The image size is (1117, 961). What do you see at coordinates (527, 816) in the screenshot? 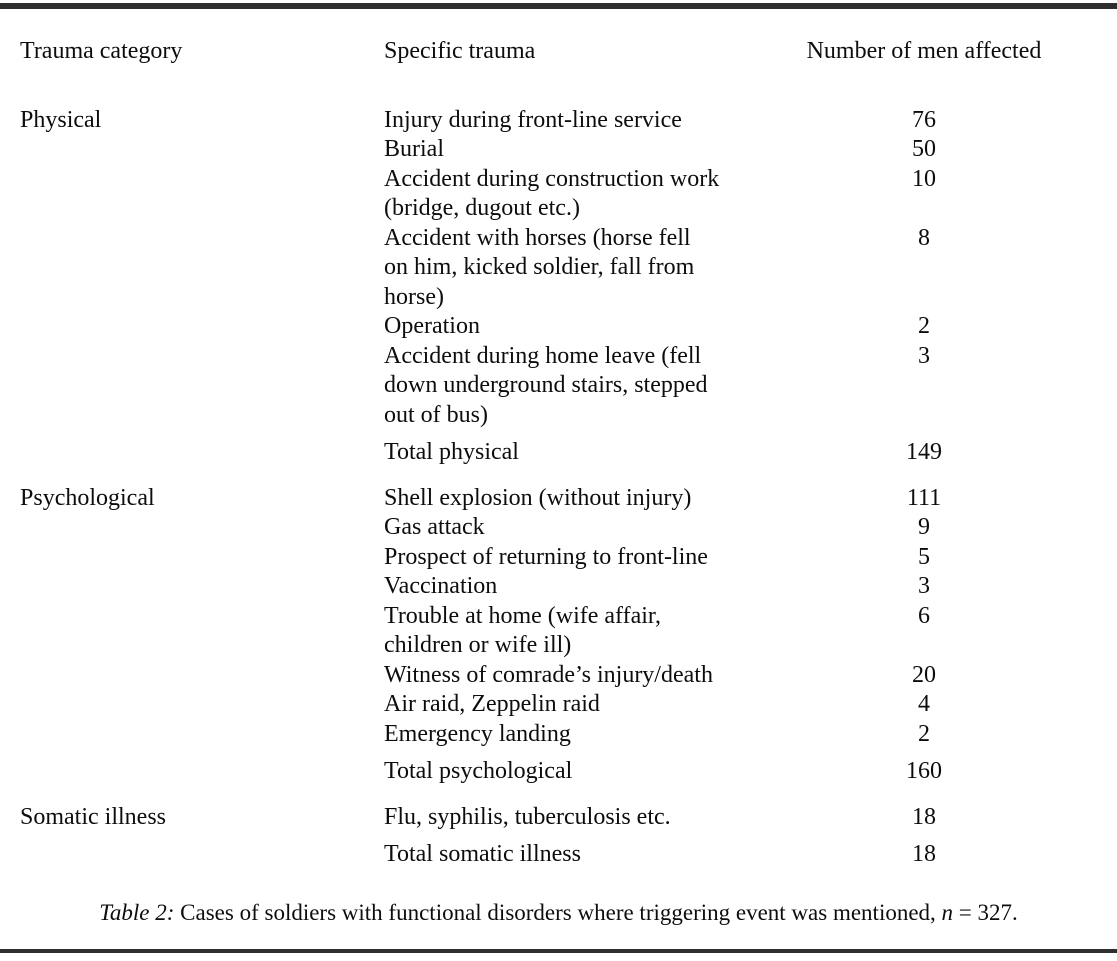
I see `trauma-cell: Flu, syphilis, tuberculosis etc.` at bounding box center [527, 816].